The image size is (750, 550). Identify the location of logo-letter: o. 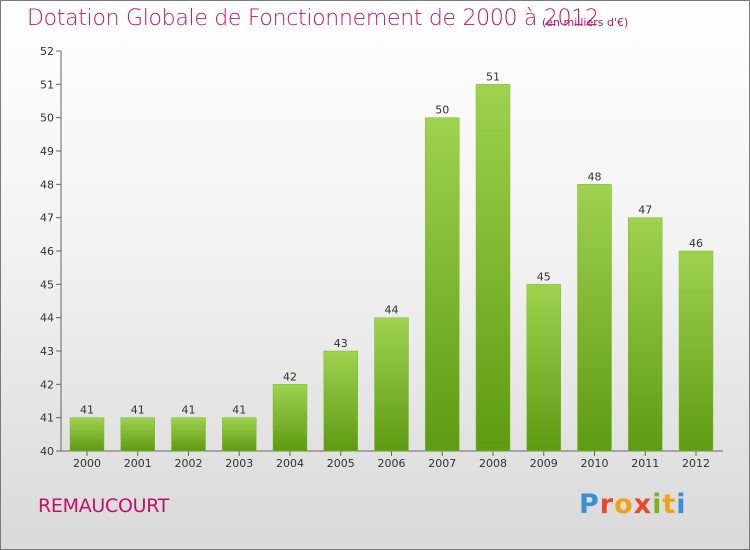
(624, 504).